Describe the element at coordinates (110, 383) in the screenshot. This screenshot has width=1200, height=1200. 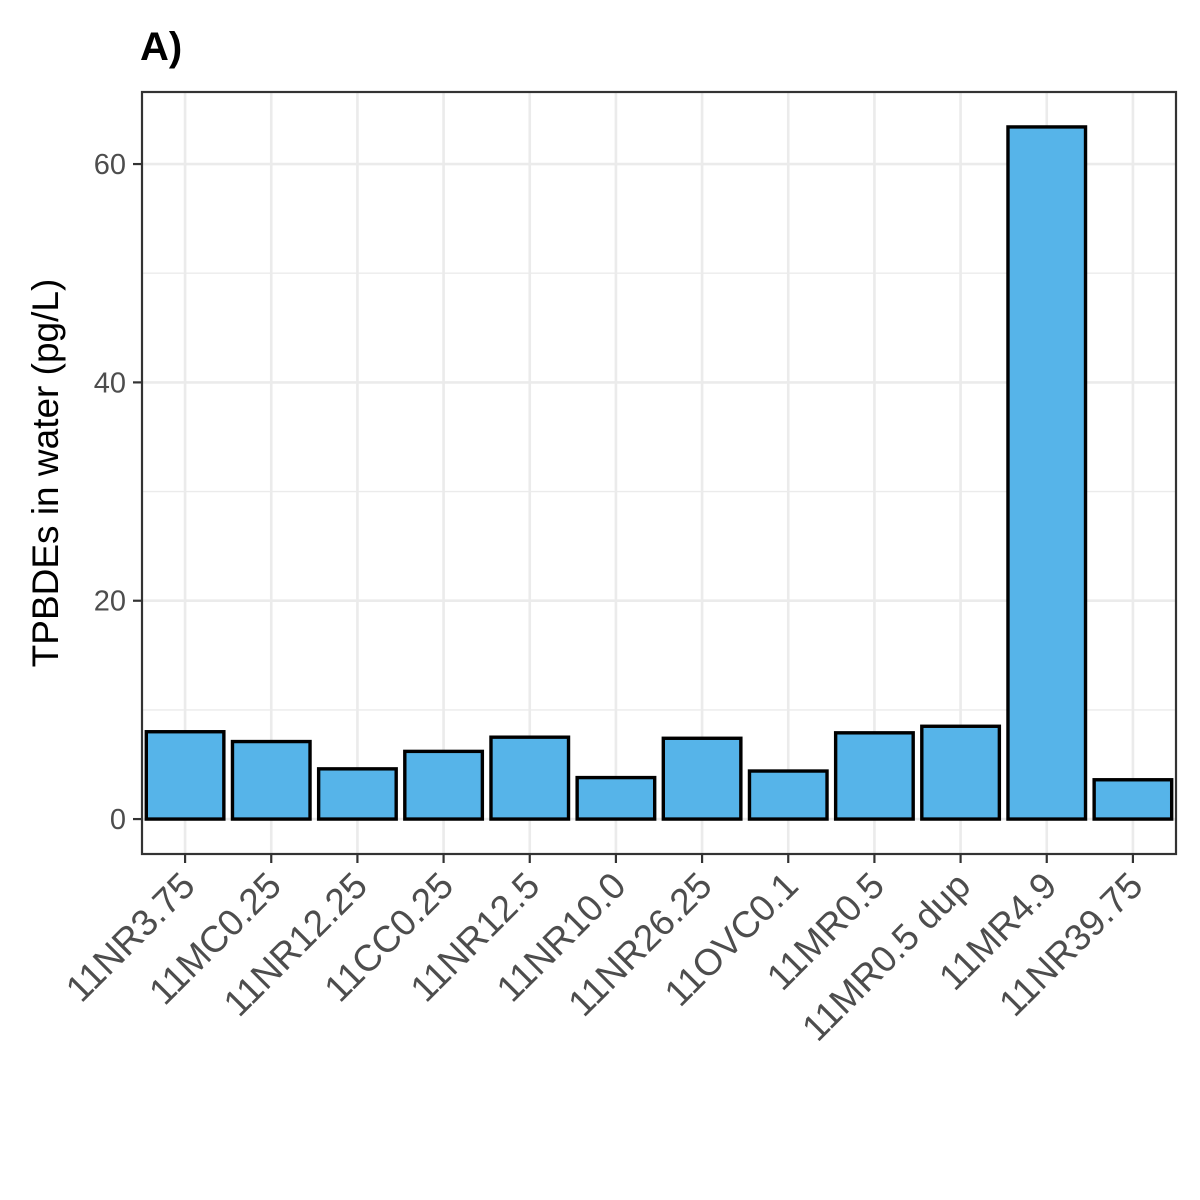
I see `y-tick-label: 40` at that location.